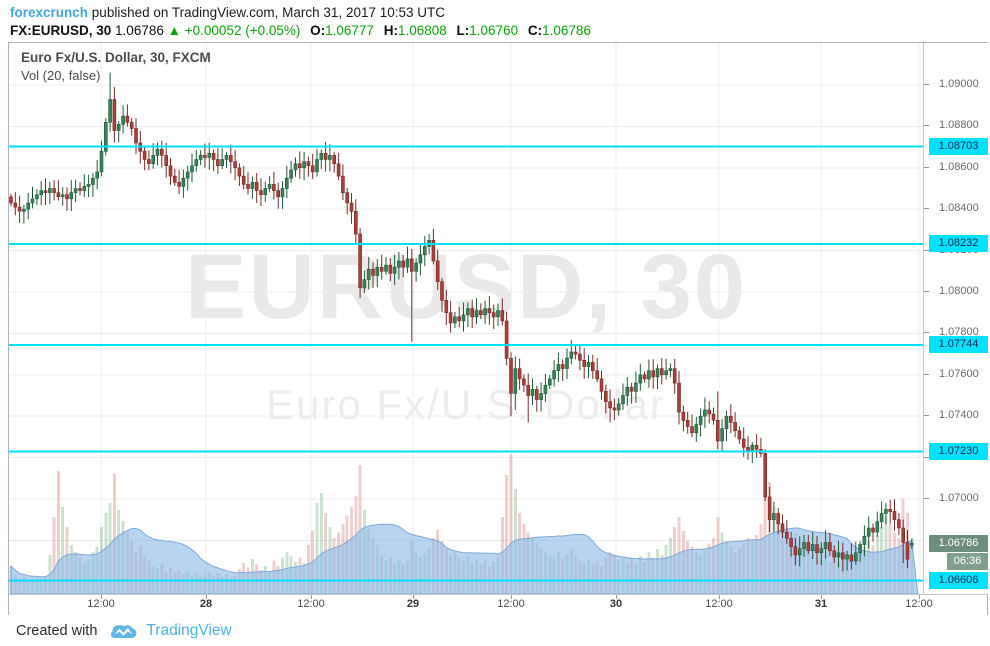 The height and width of the screenshot is (646, 990). I want to click on time-axis-label: 31, so click(821, 604).